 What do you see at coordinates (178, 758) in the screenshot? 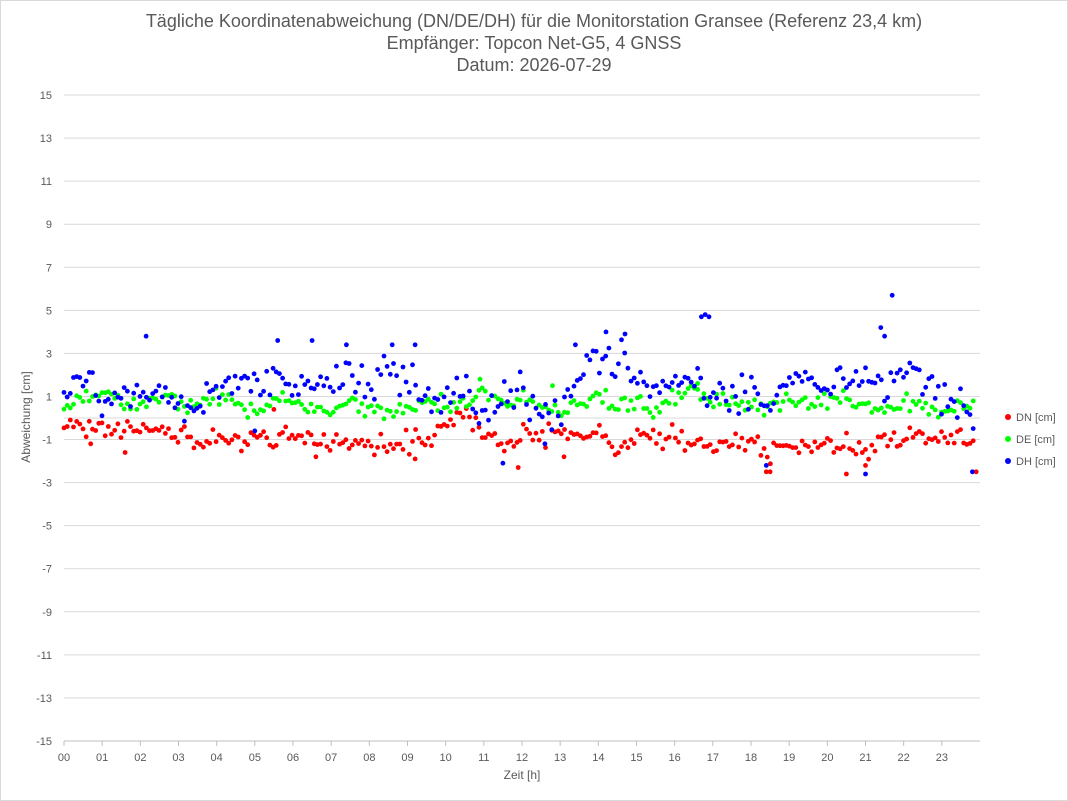
I see `x-tick-label: 03` at bounding box center [178, 758].